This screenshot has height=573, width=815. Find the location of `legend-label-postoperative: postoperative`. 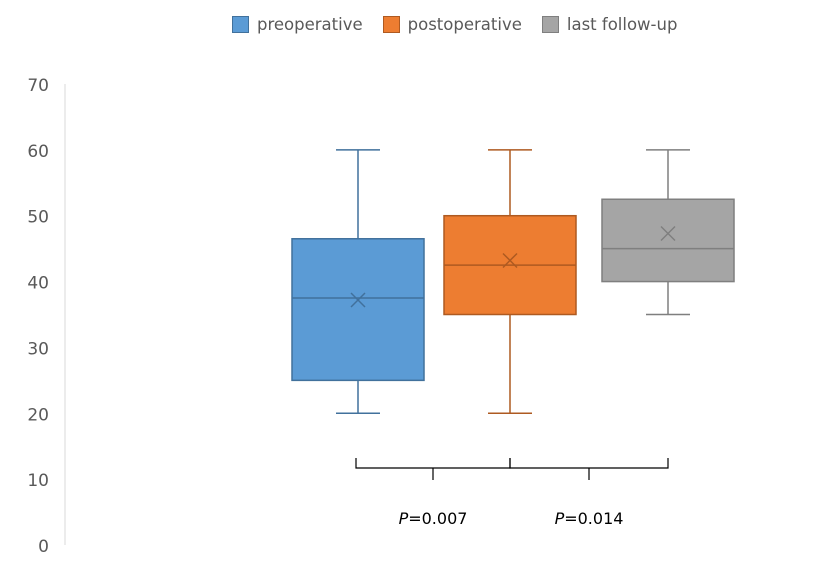

legend-label-postoperative: postoperative is located at coordinates (464, 24).